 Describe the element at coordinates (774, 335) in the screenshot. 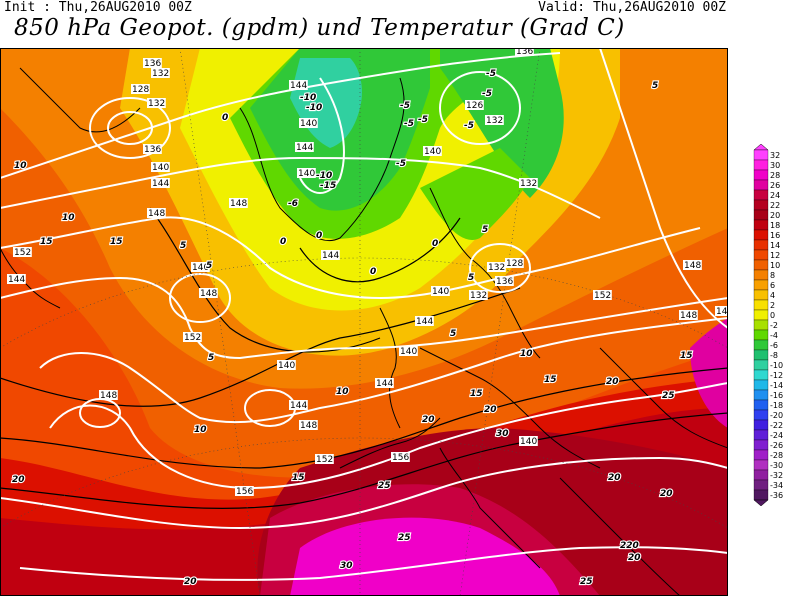

I see `legend-label: -4` at that location.